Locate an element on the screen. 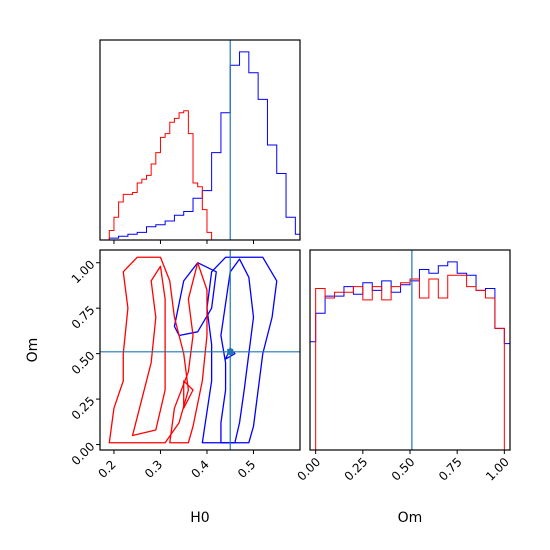 This screenshot has width=550, height=550. h0-histogram-frame is located at coordinates (200, 140).